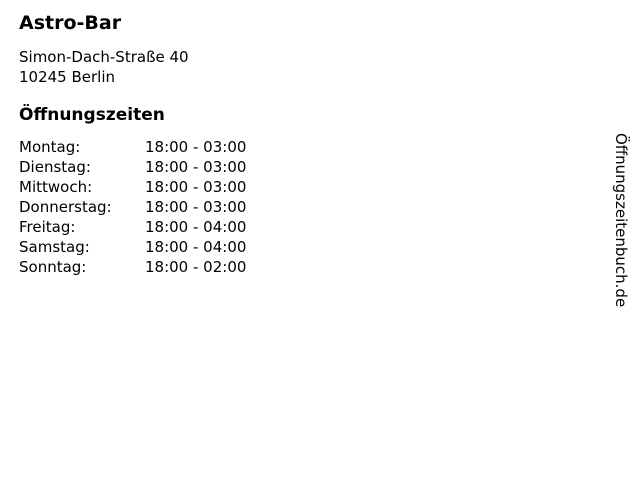 The image size is (640, 480). I want to click on business-name: Astro-Bar, so click(70, 23).